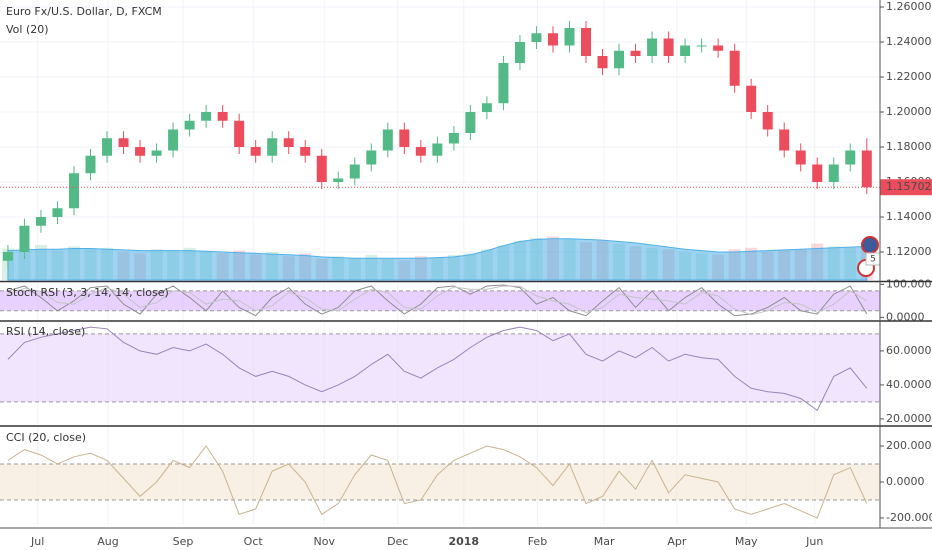 The height and width of the screenshot is (550, 932). What do you see at coordinates (909, 76) in the screenshot?
I see `y-tick-label: 1.22000` at bounding box center [909, 76].